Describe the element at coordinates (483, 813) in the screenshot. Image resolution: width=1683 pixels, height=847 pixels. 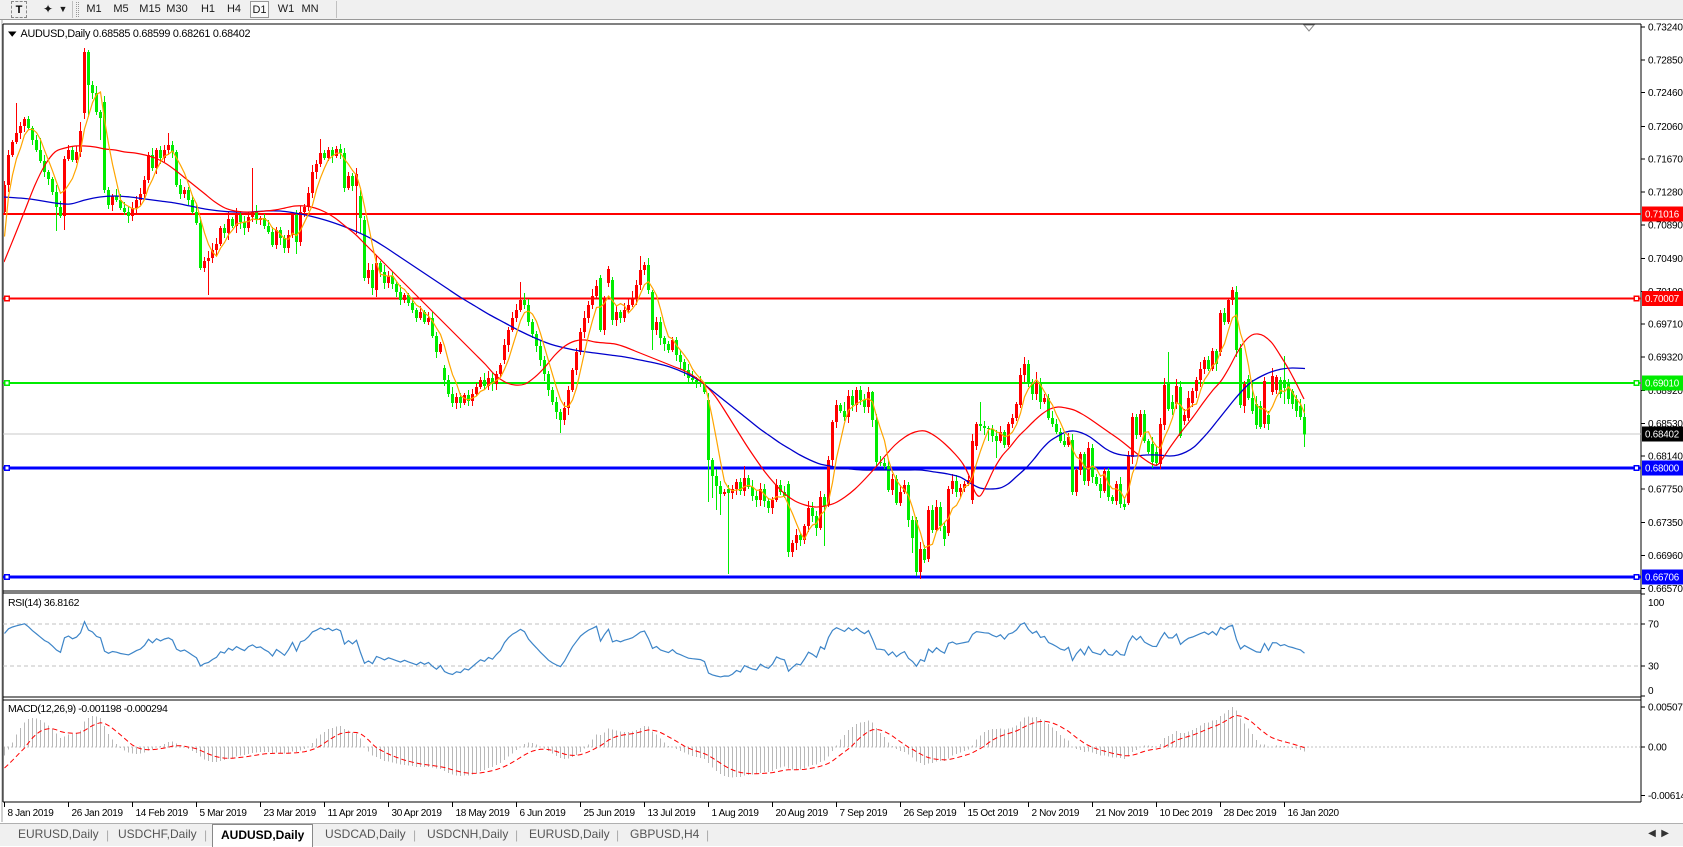
I see `svg-text: 18 May 2019` at that location.